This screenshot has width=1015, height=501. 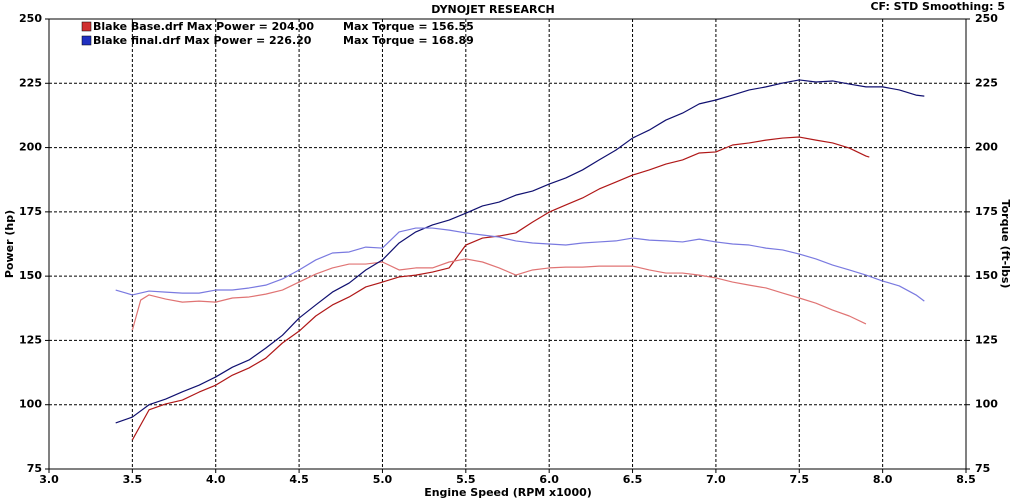 What do you see at coordinates (986, 18) in the screenshot?
I see `y2-tick-label: 250` at bounding box center [986, 18].